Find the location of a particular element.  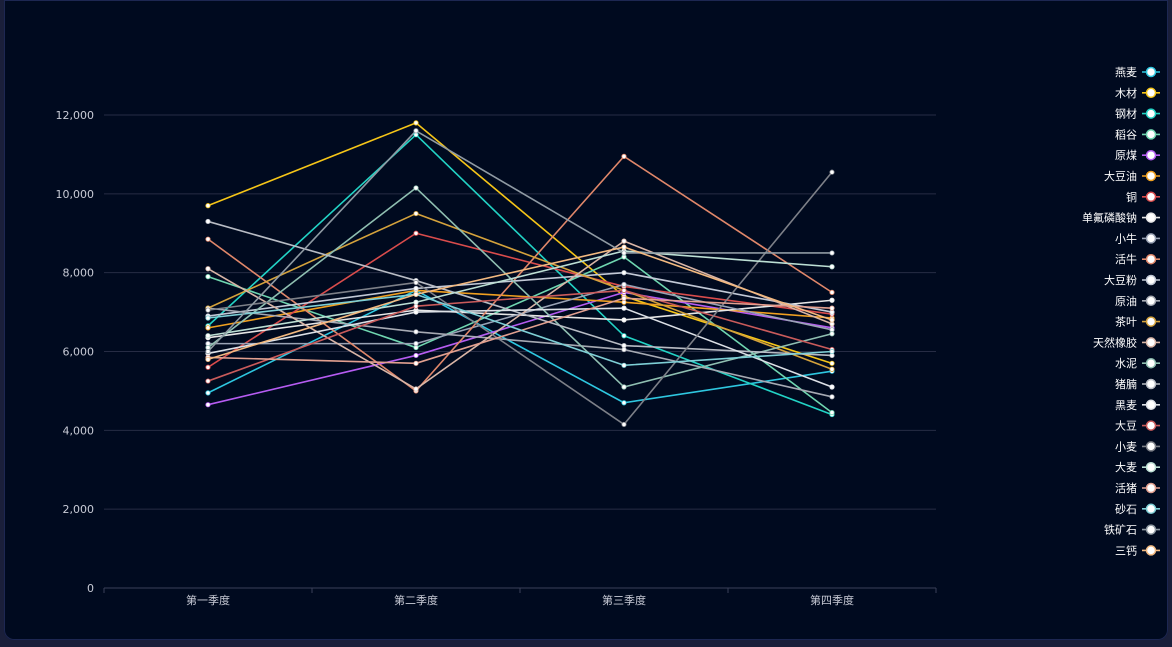

legend-item: 钢材 is located at coordinates (1137, 114).